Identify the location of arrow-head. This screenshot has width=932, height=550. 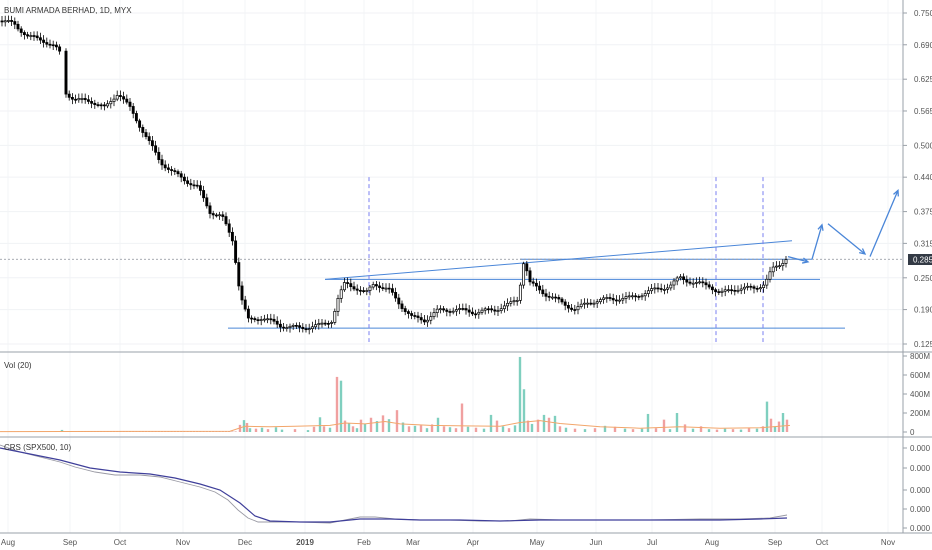
(863, 251).